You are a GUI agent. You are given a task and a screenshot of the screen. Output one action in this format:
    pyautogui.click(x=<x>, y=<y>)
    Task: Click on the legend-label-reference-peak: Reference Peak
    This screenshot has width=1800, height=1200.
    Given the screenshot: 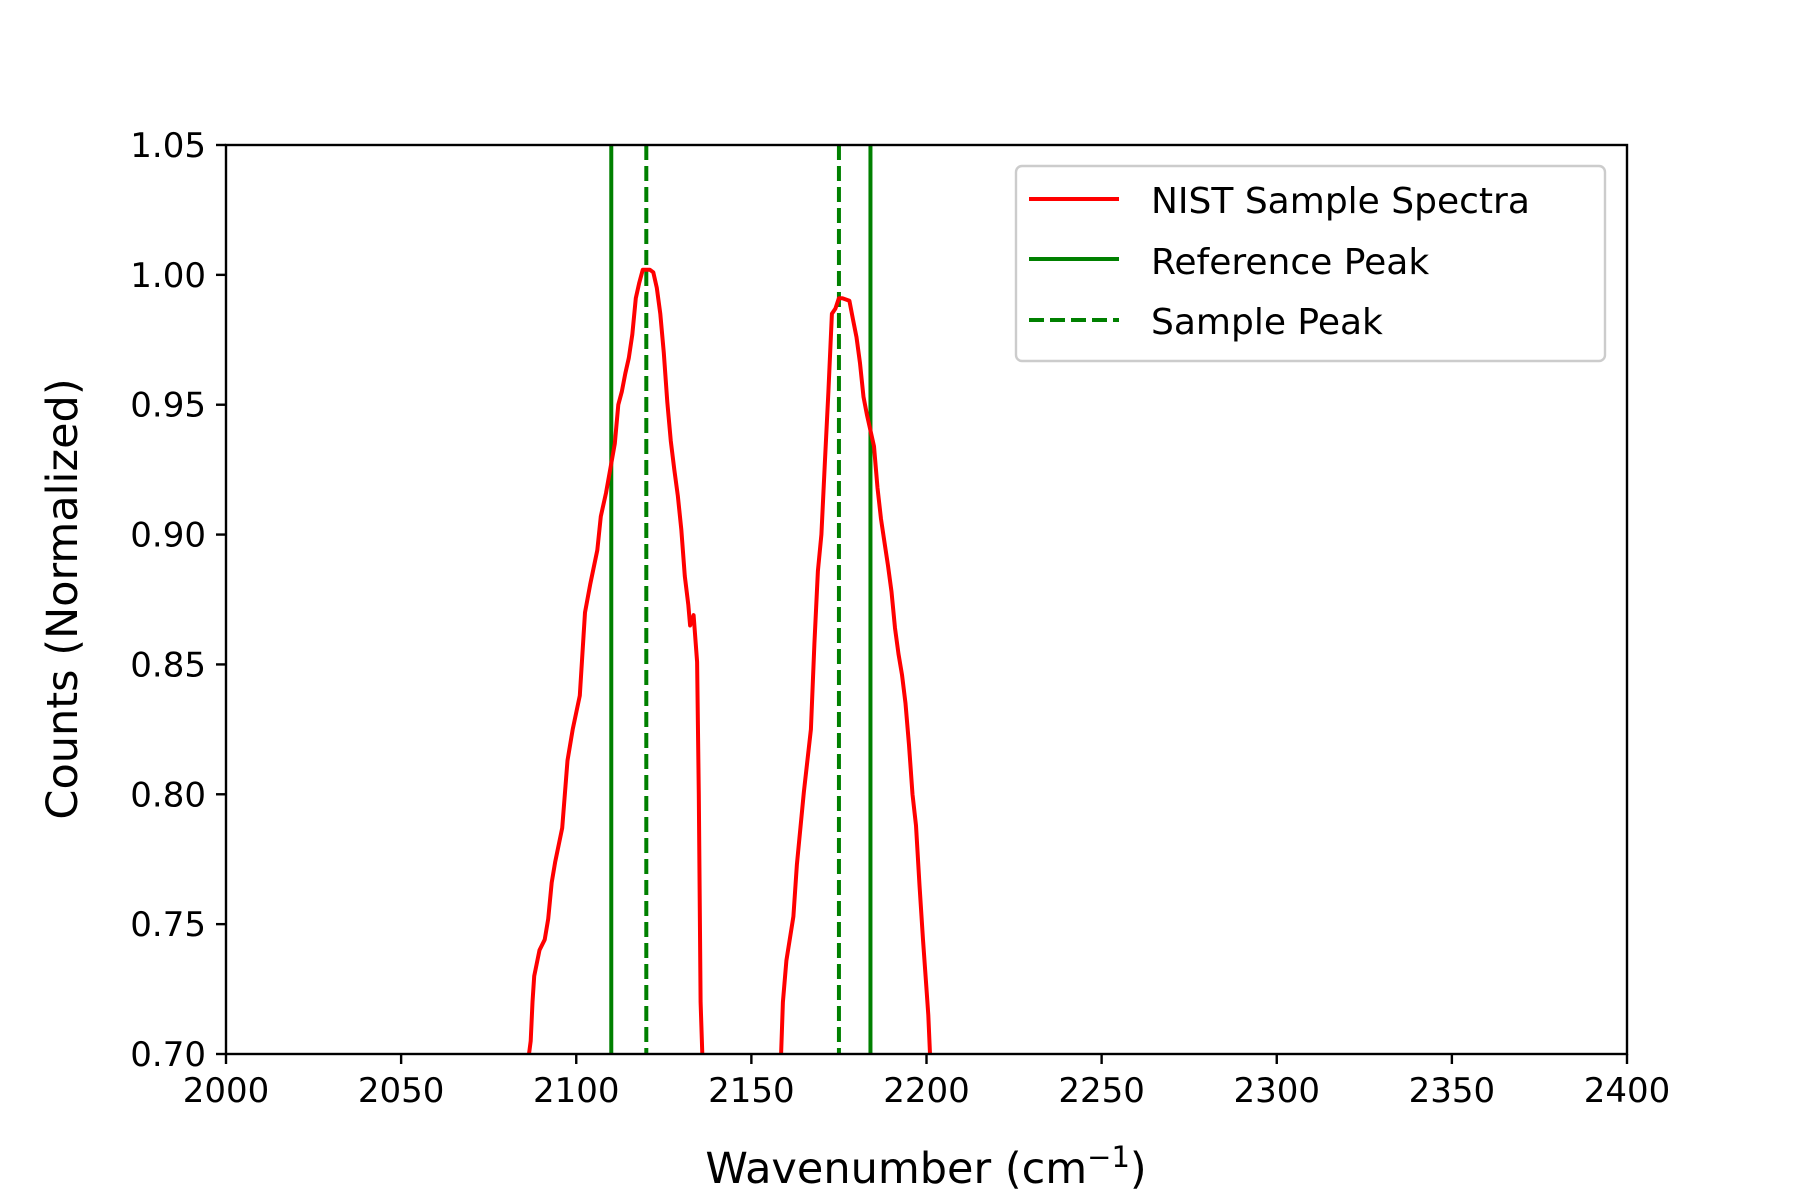 What is the action you would take?
    pyautogui.click(x=1290, y=262)
    